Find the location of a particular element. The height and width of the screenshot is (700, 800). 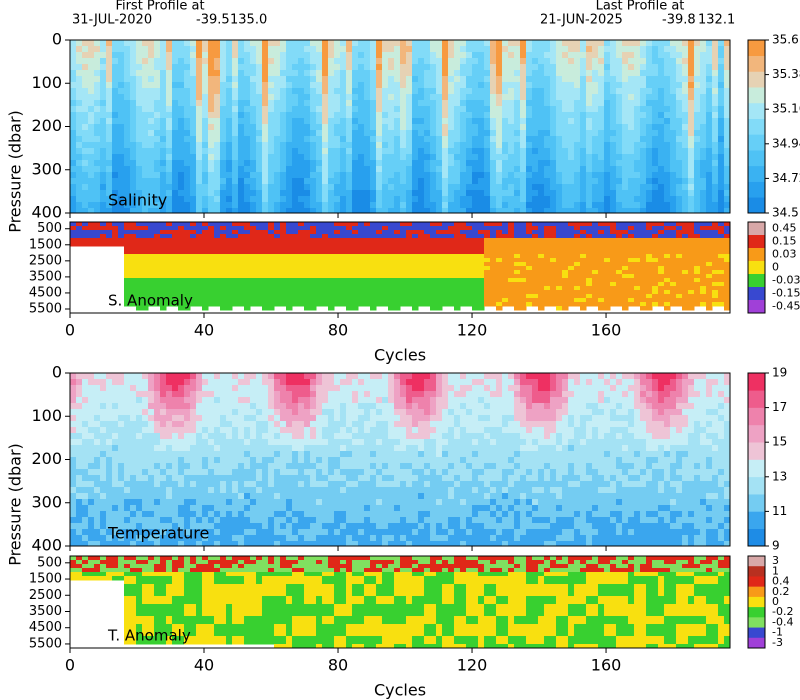

y-tick-label: 100 is located at coordinates (46, 82).